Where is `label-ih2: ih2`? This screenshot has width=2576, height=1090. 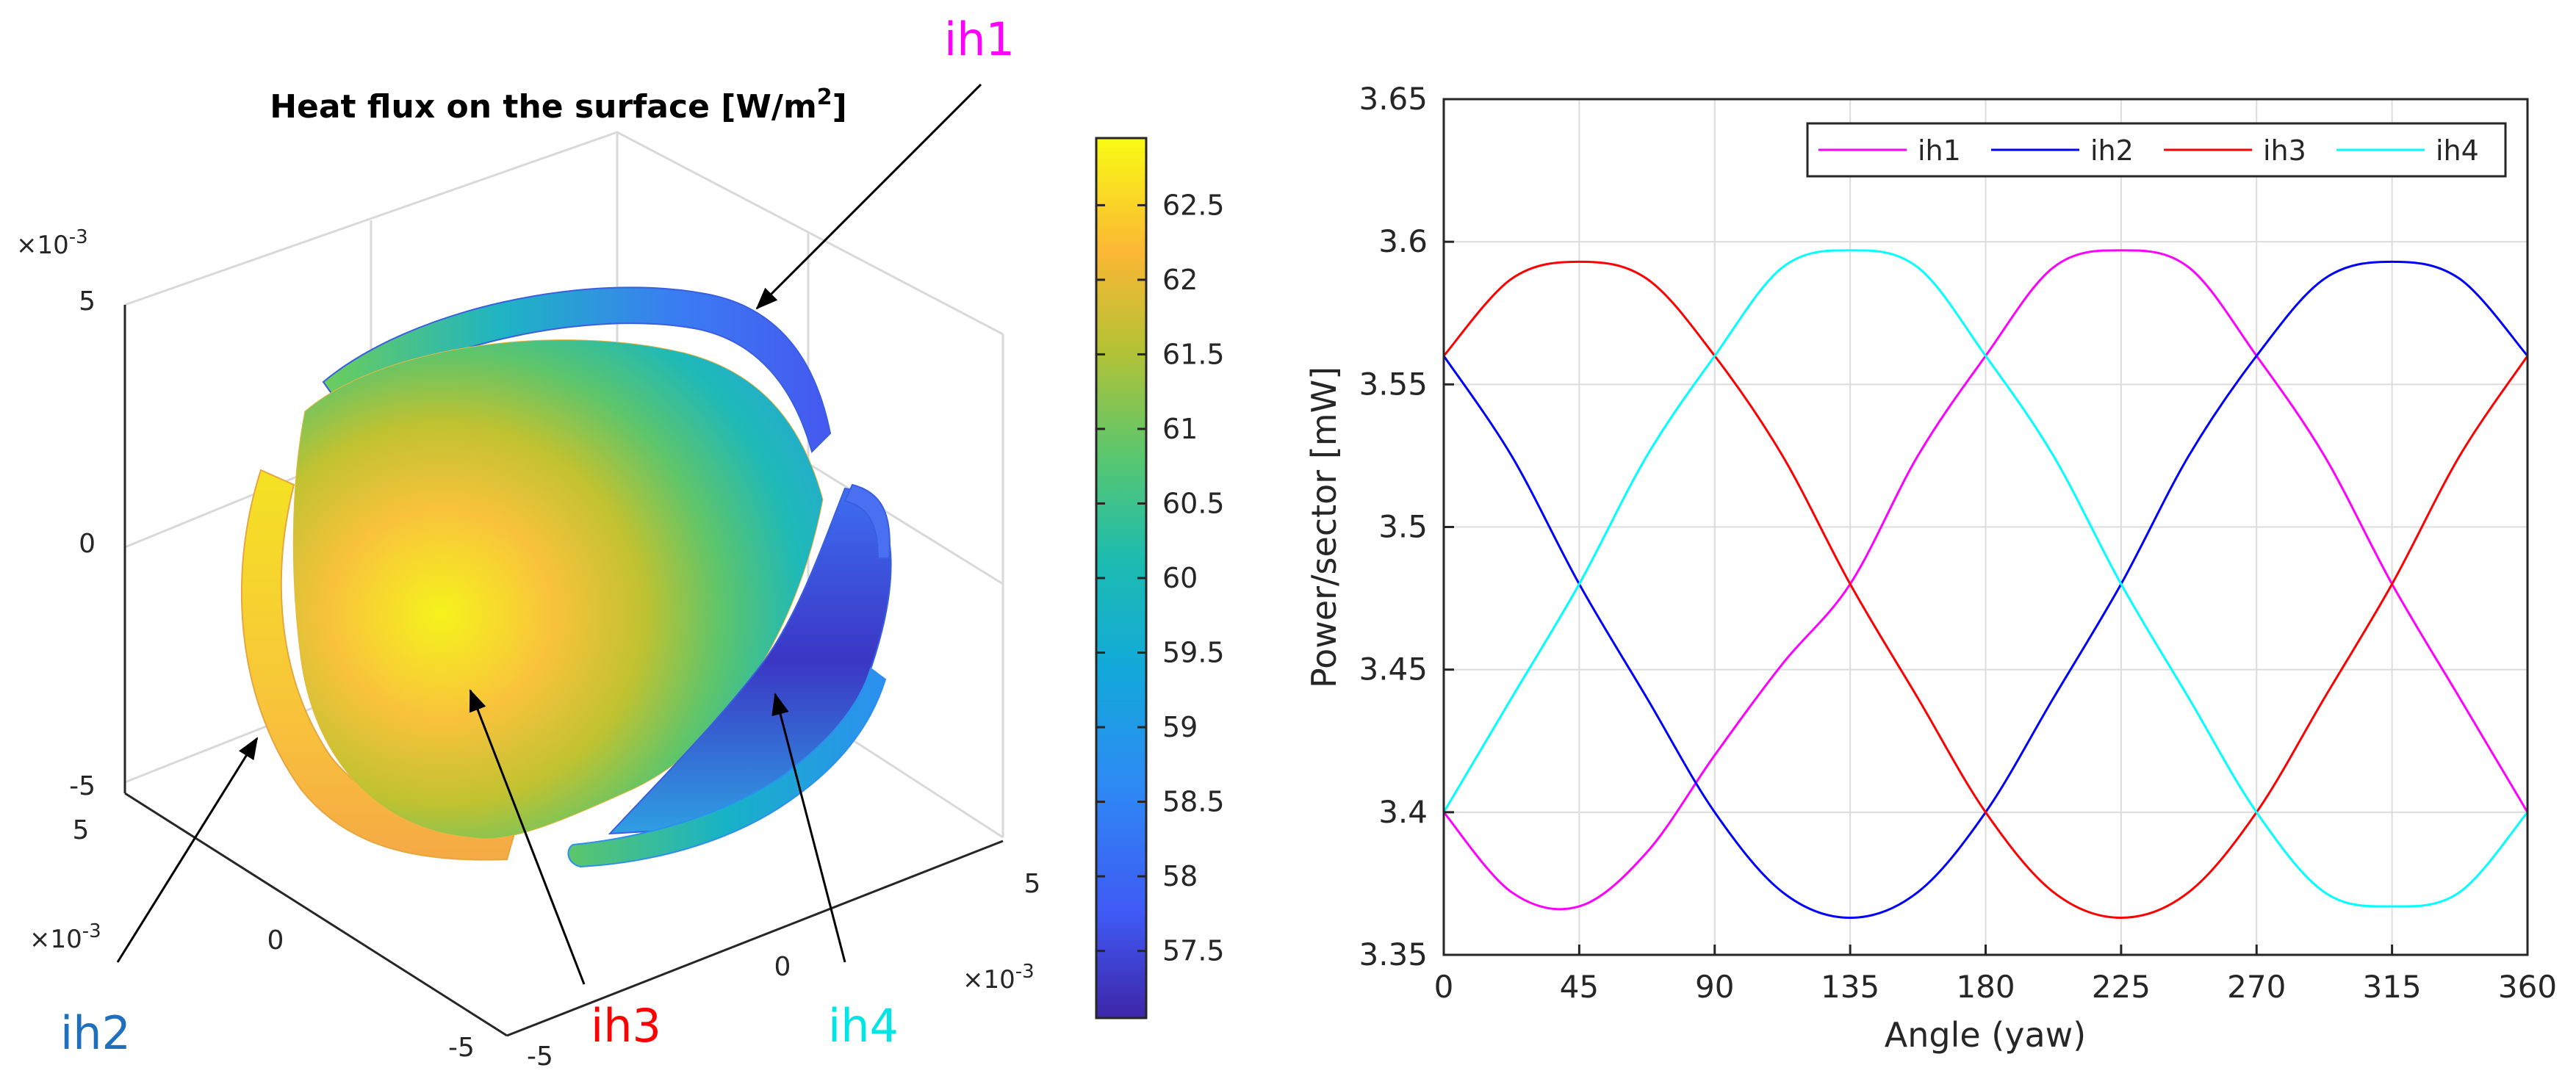
label-ih2: ih2 is located at coordinates (95, 1033).